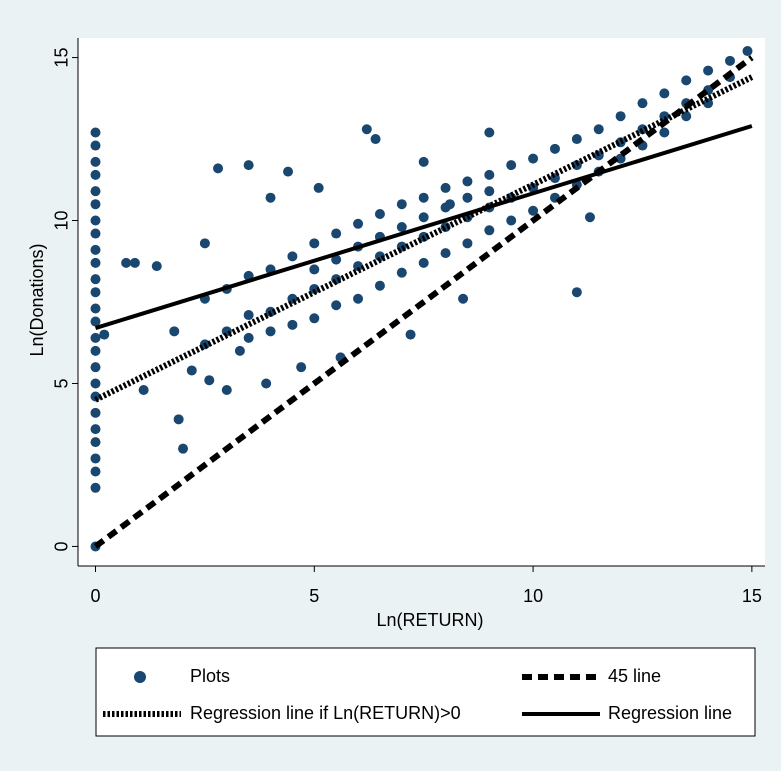 This screenshot has height=771, width=781. Describe the element at coordinates (752, 596) in the screenshot. I see `x-tick-label: 15` at that location.